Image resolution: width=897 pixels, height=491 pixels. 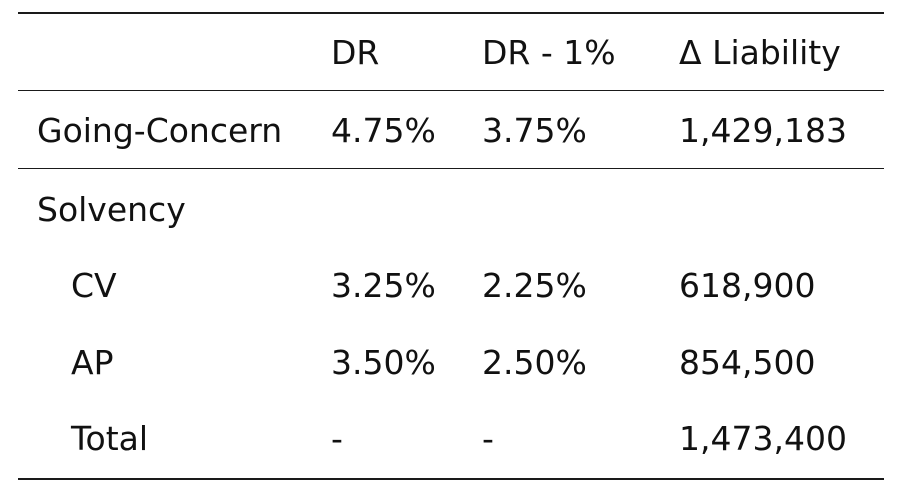 I want to click on ap-dr-minus: 2.50%, so click(x=534, y=362).